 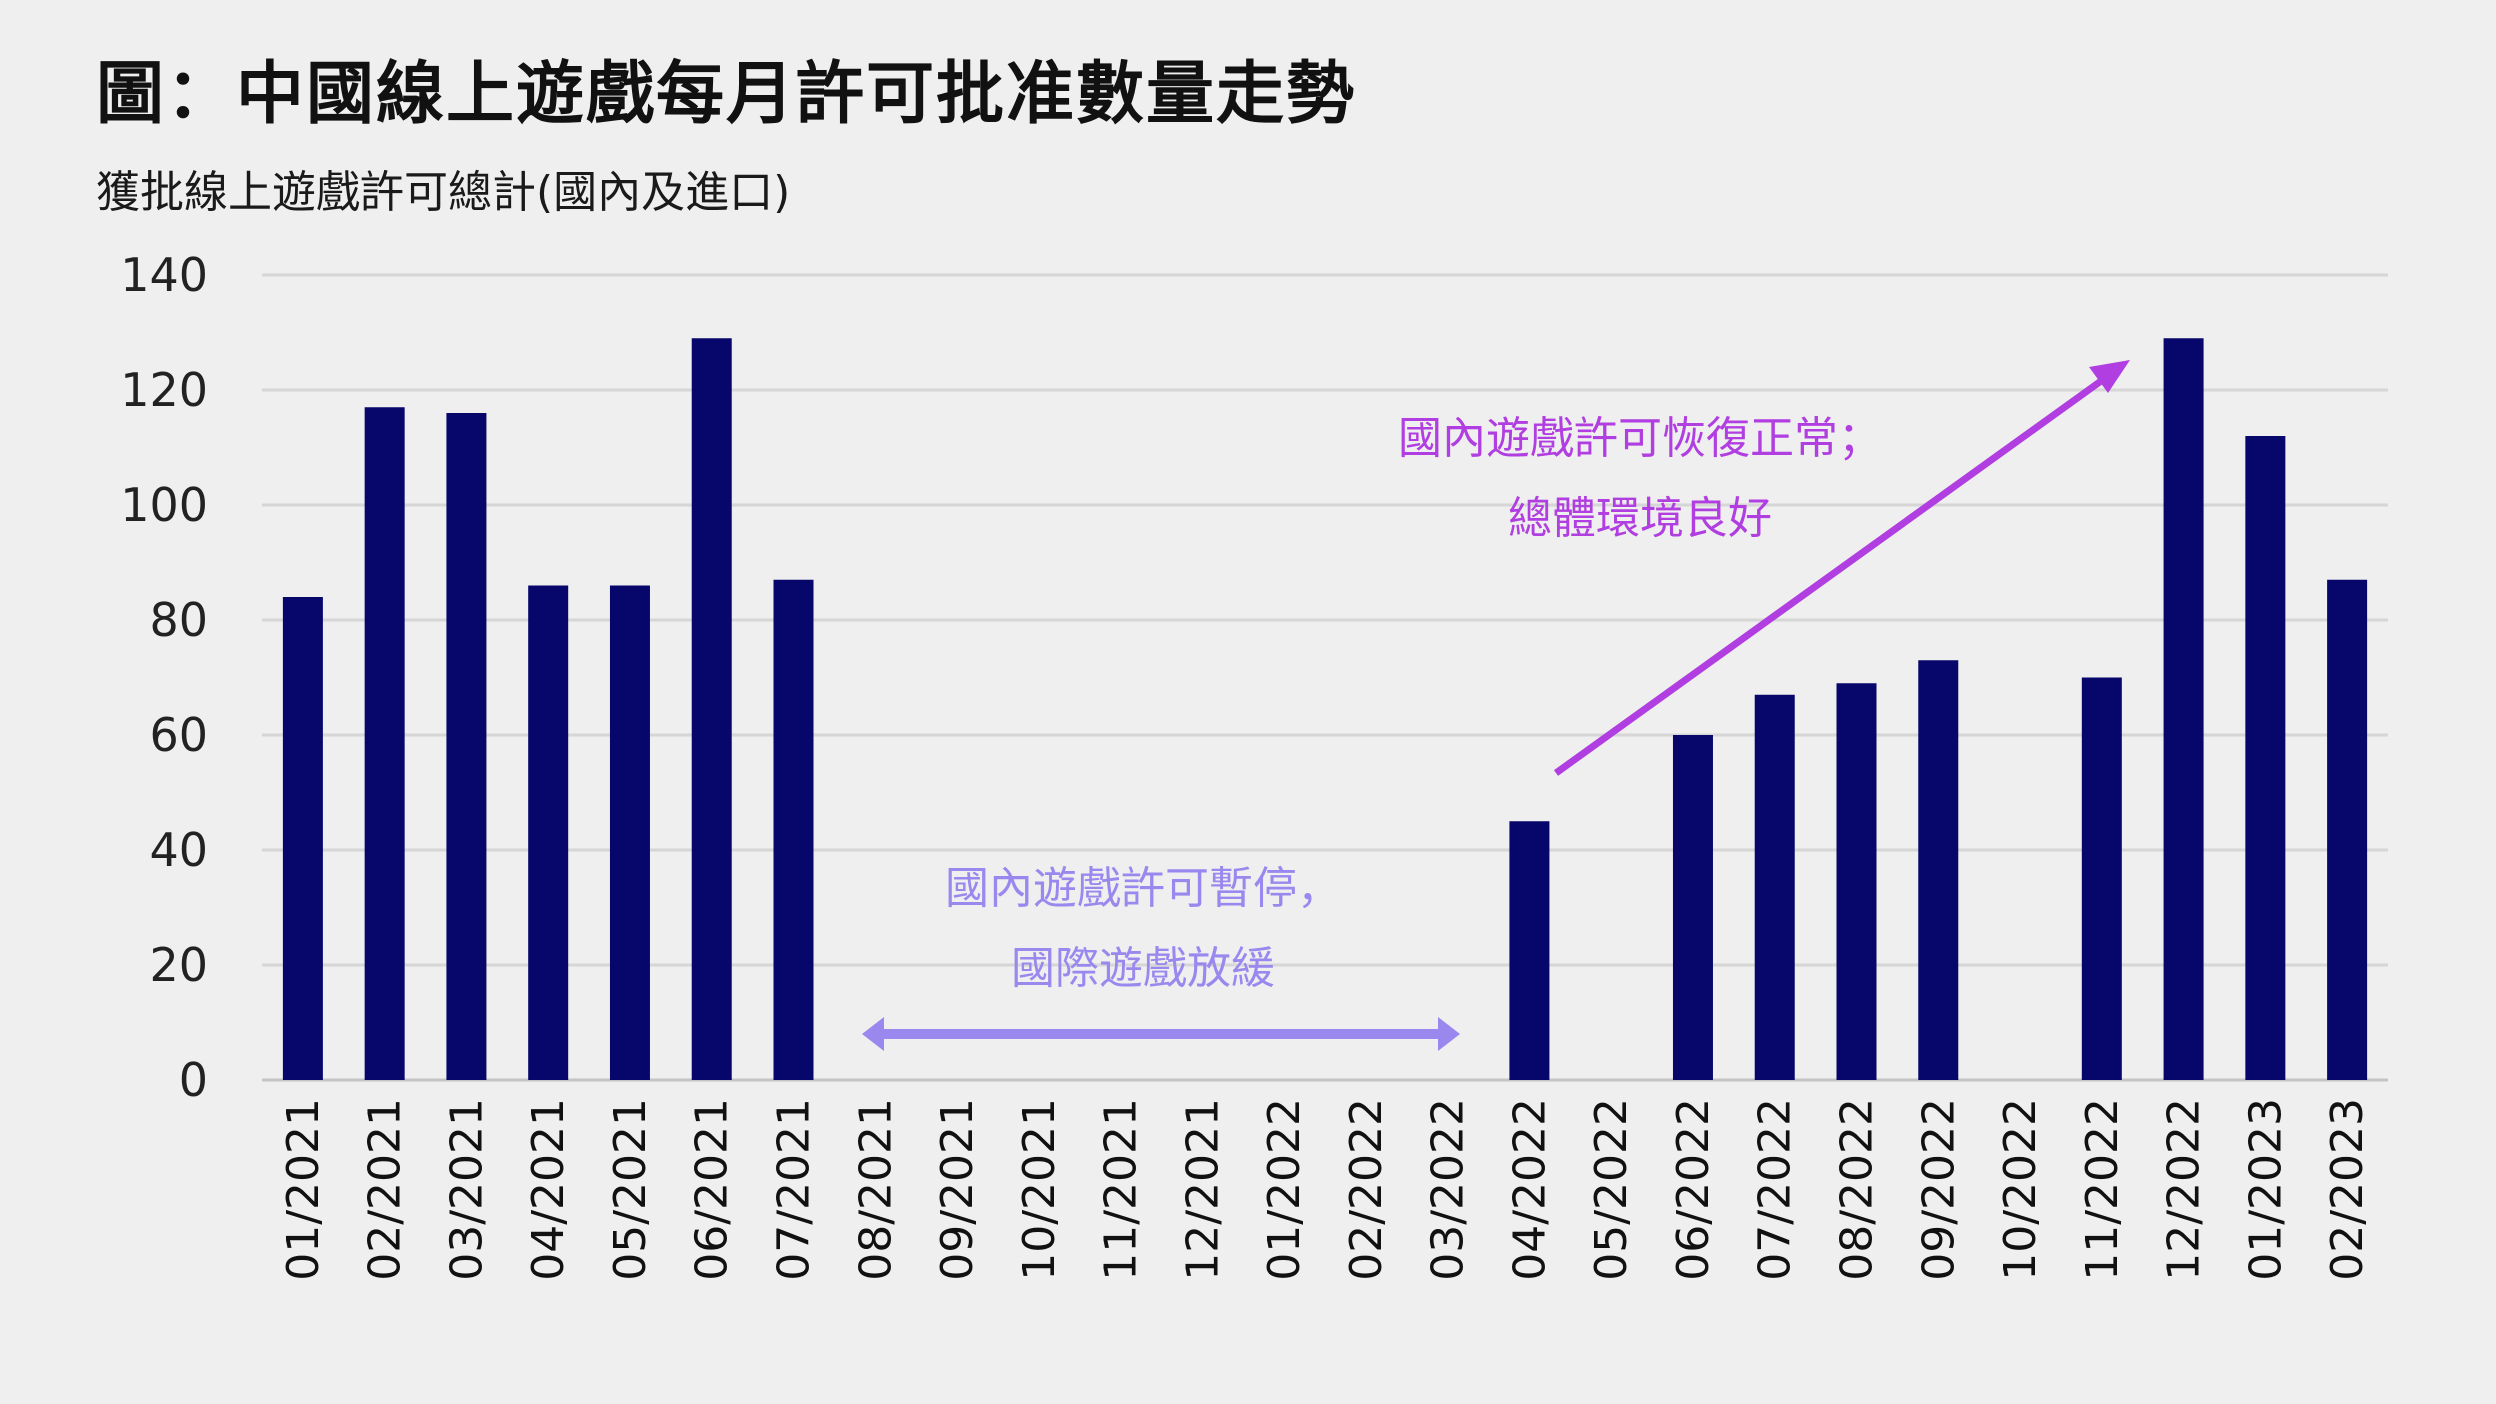 I want to click on y-tick-label: 20, so click(x=178, y=965).